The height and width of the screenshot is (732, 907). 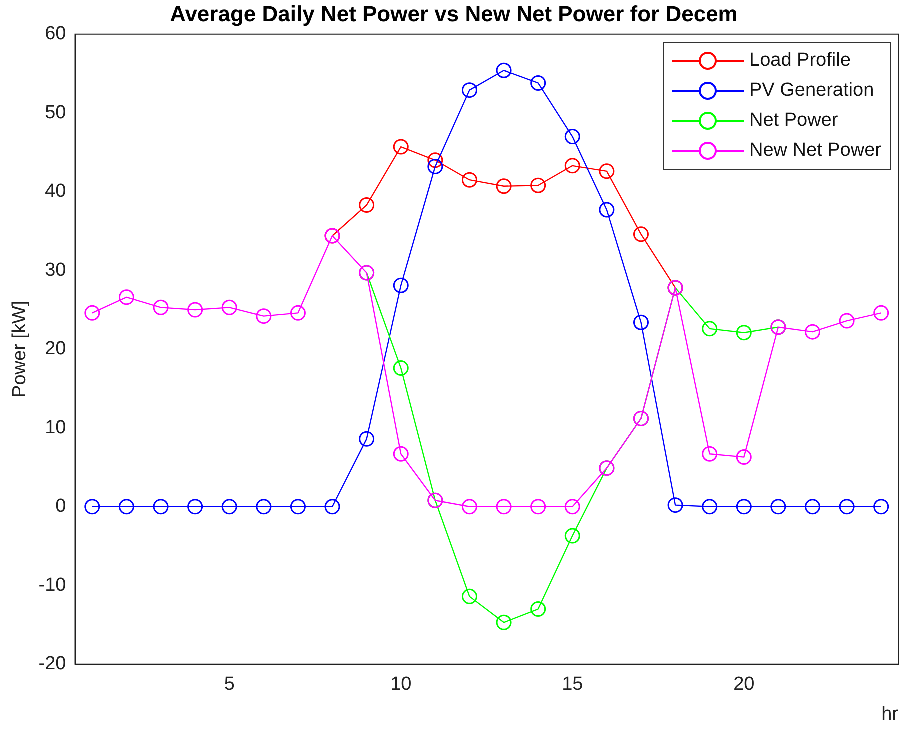 What do you see at coordinates (61, 507) in the screenshot?
I see `y-tick-label: 0` at bounding box center [61, 507].